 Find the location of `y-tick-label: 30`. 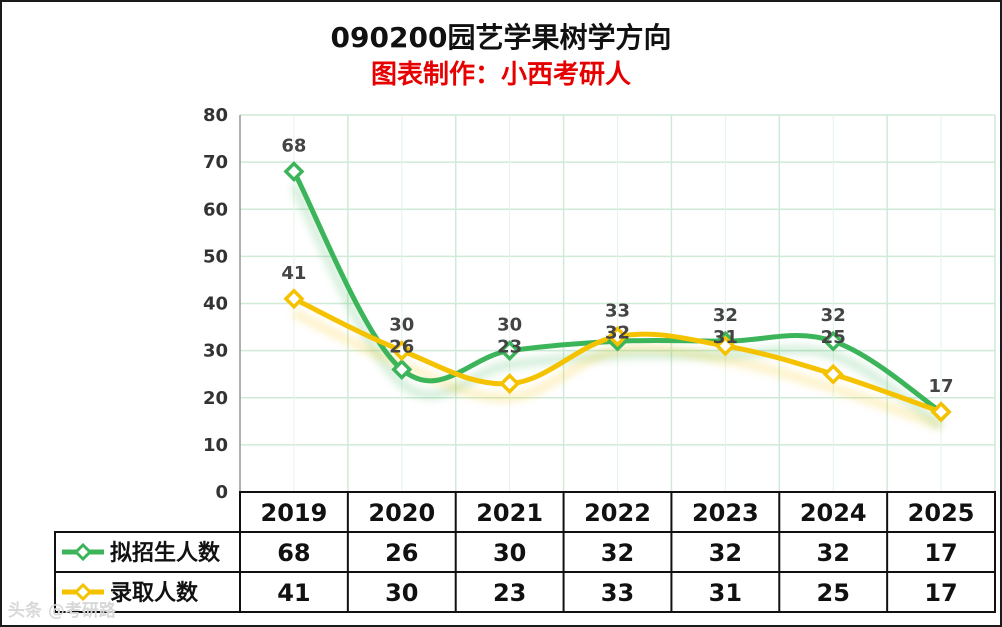

y-tick-label: 30 is located at coordinates (215, 351).